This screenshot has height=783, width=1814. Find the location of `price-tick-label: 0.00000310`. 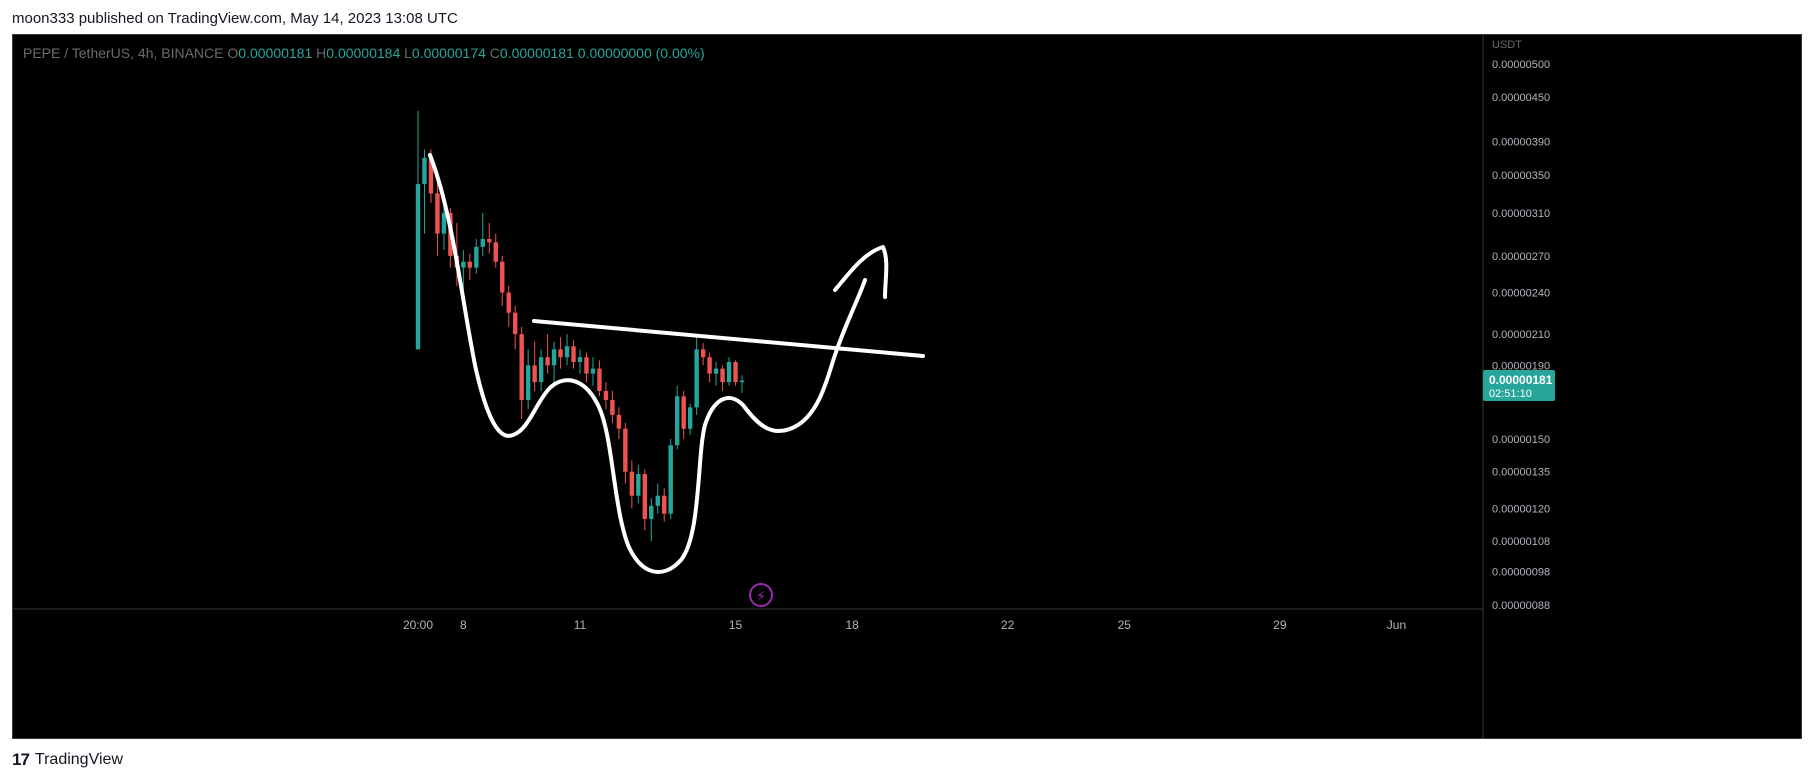

price-tick-label: 0.00000310 is located at coordinates (1521, 214).